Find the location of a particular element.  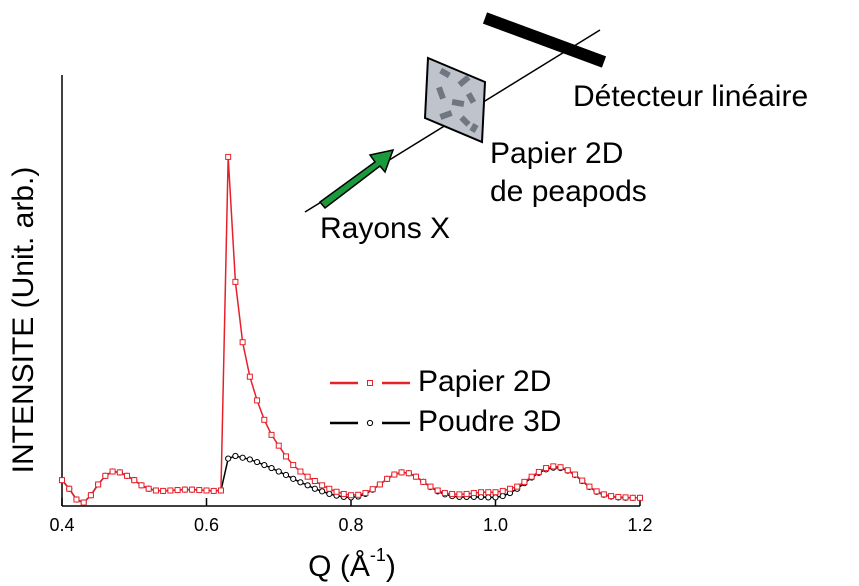

inset-diagram is located at coordinates (455, 112).